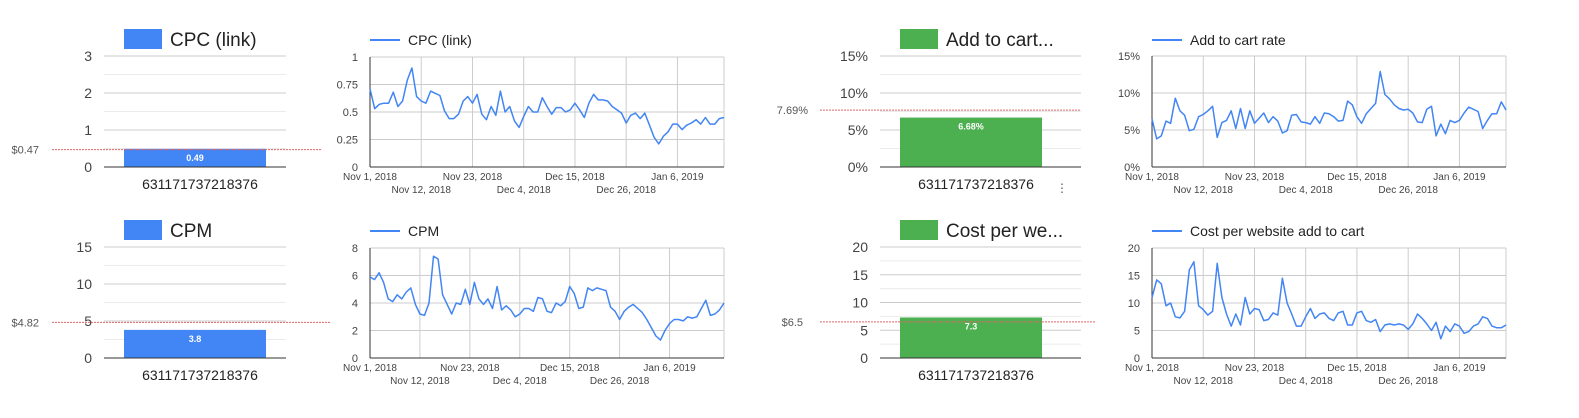  Describe the element at coordinates (854, 56) in the screenshot. I see `y-tick-label: 15%` at that location.